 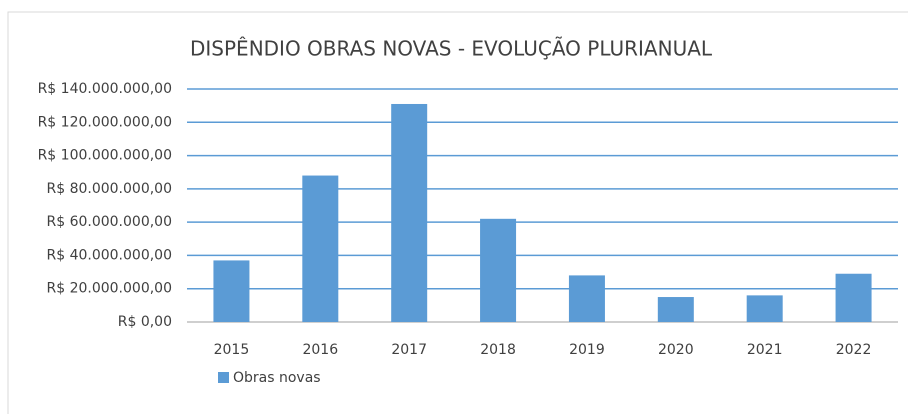 What do you see at coordinates (498, 350) in the screenshot?
I see `x-tick-label: 2018` at bounding box center [498, 350].